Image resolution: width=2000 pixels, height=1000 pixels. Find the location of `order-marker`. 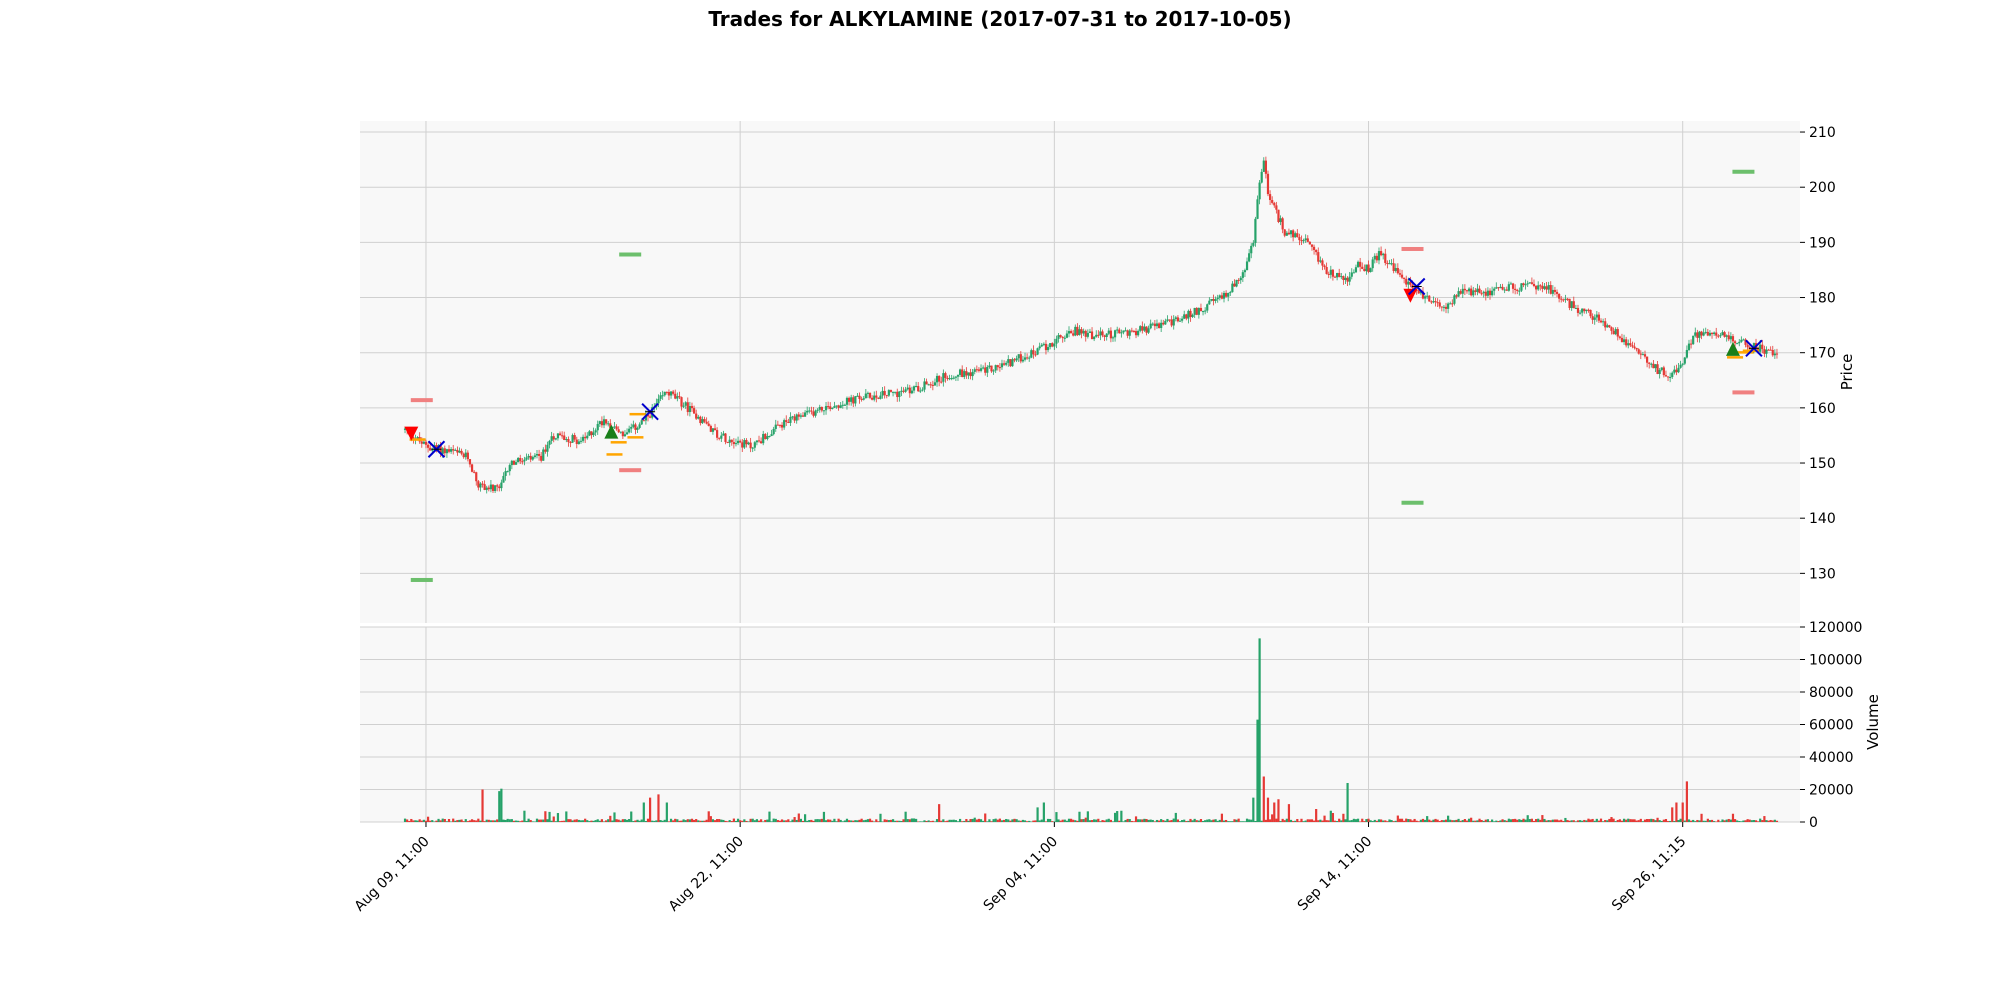

order-marker is located at coordinates (417, 439).